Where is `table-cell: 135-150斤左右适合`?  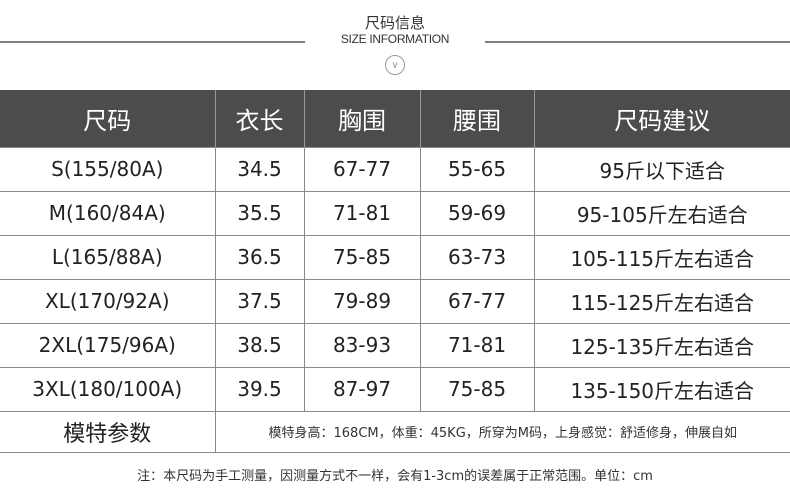 table-cell: 135-150斤左右适合 is located at coordinates (661, 388).